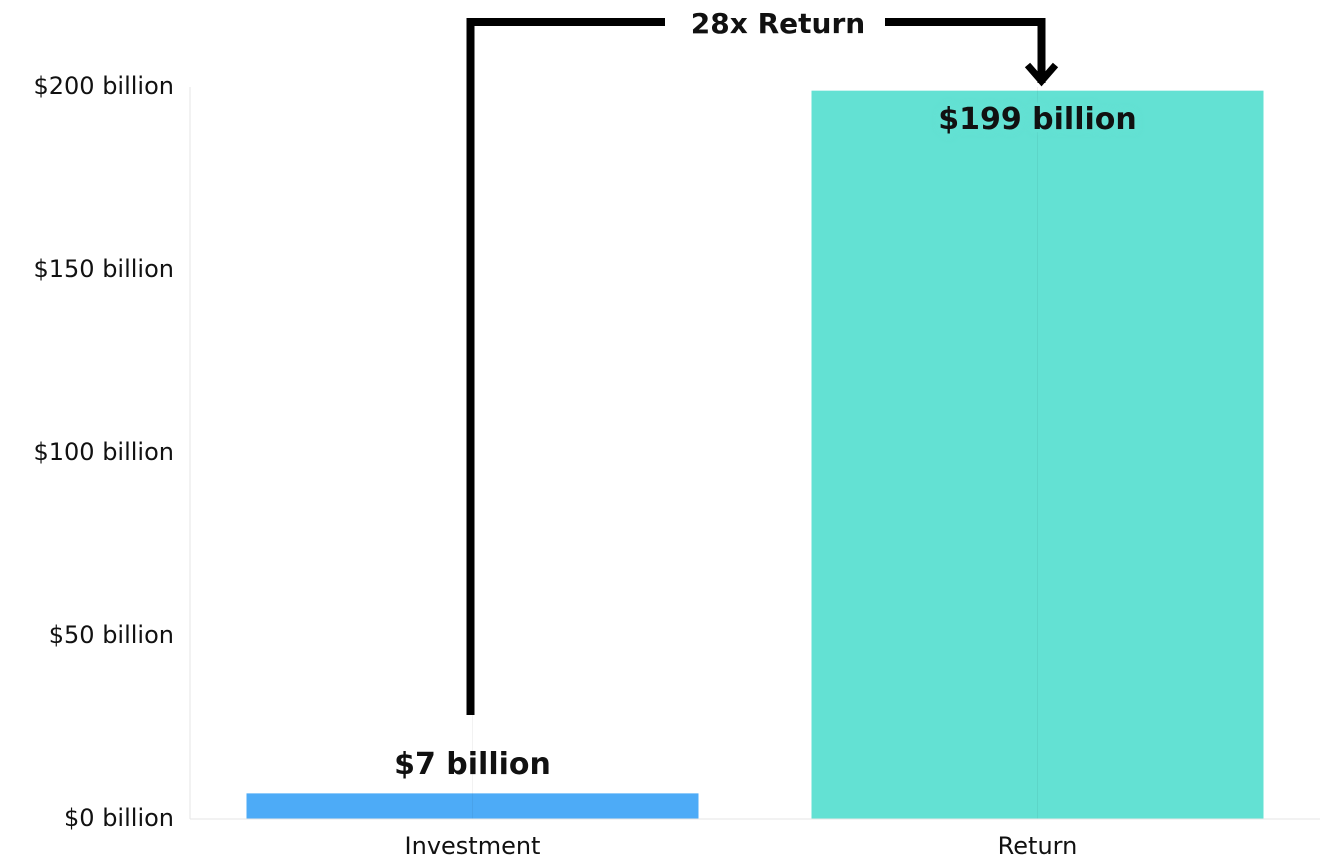  I want to click on y-tick-label: $200 billion, so click(103, 86).